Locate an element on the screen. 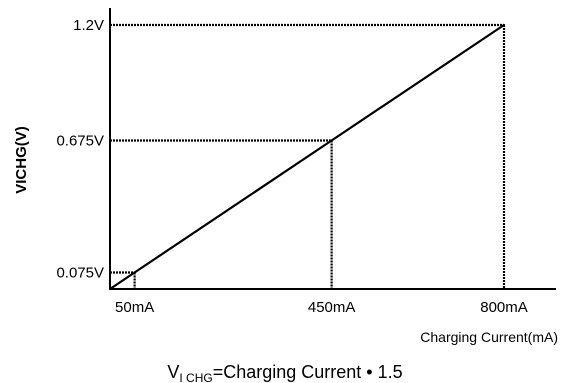 Image resolution: width=566 pixels, height=383 pixels. formula-caption: VI CHG=Charging Current • 1.5 is located at coordinates (284, 372).